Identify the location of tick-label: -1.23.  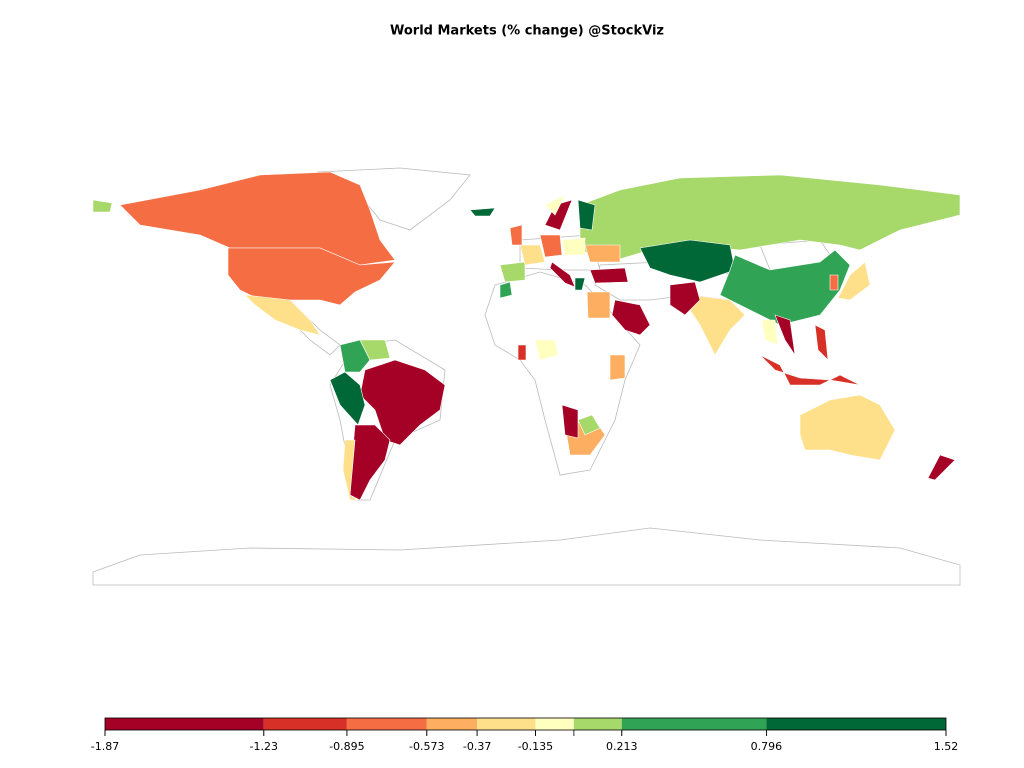
(264, 746).